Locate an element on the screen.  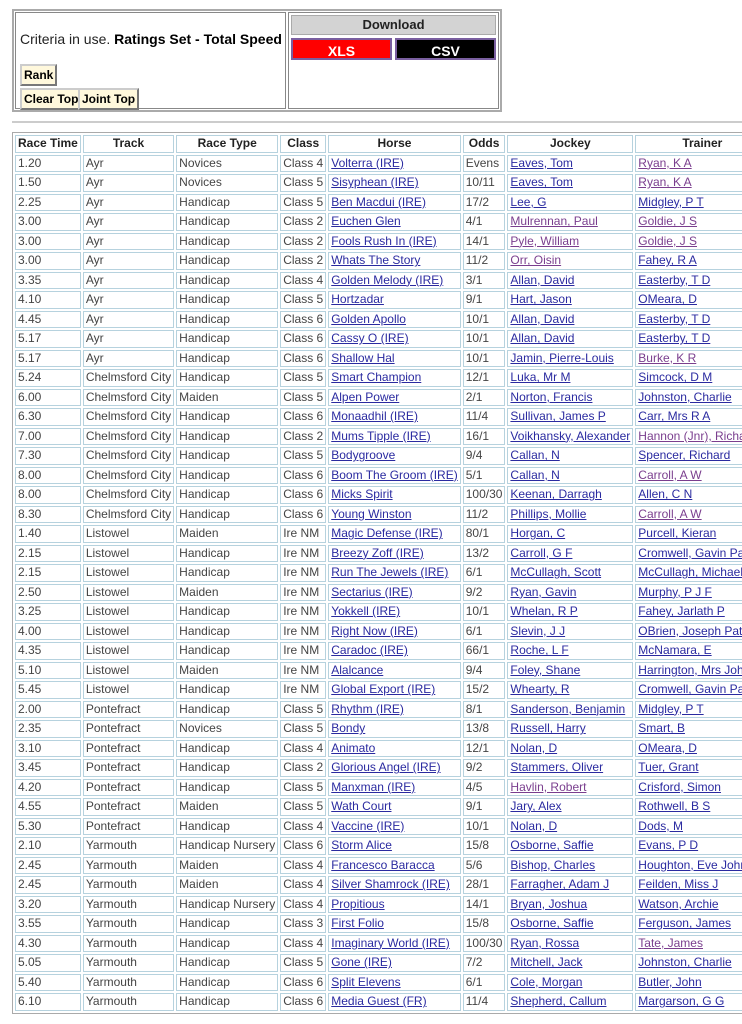
trainer-link: Rothwell, B S is located at coordinates (674, 806).